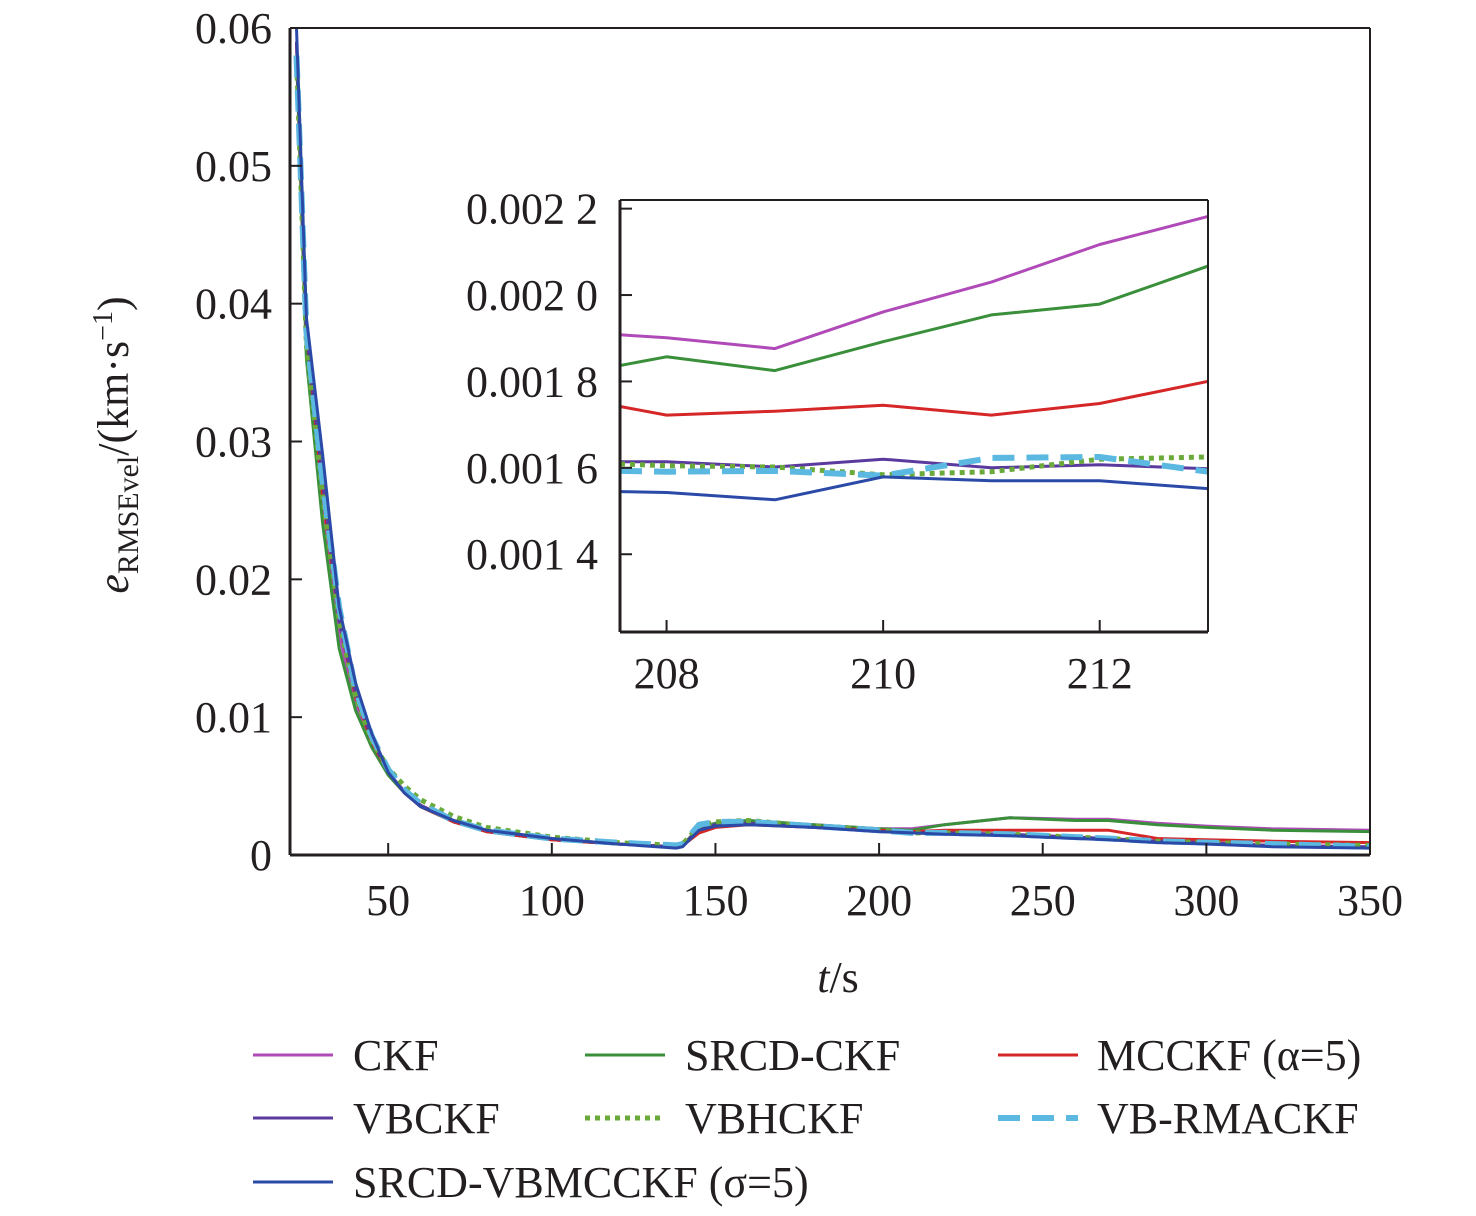  What do you see at coordinates (128, 515) in the screenshot?
I see `y-label-subscript: RMSEvel` at bounding box center [128, 515].